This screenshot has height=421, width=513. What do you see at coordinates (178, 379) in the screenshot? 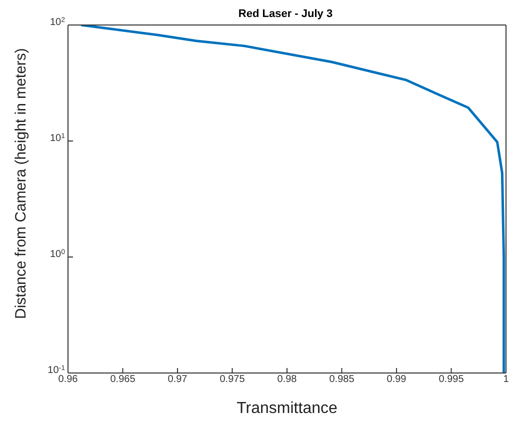
I see `x-tick-label: 0.97` at bounding box center [178, 379].